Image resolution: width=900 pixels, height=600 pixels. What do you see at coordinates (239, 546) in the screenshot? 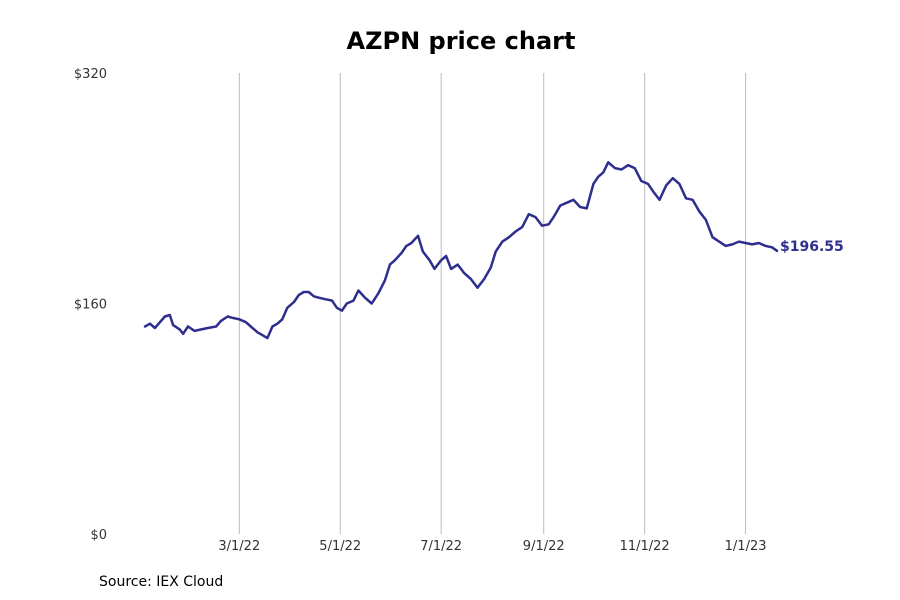
I see `x-tick-label: 3/1/22` at bounding box center [239, 546].